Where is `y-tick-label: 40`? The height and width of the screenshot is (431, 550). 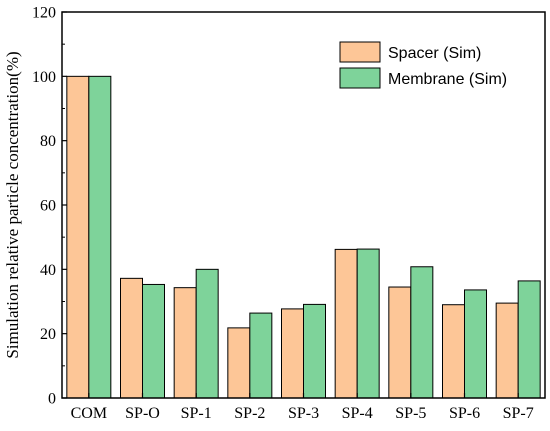 y-tick-label: 40 is located at coordinates (48, 270).